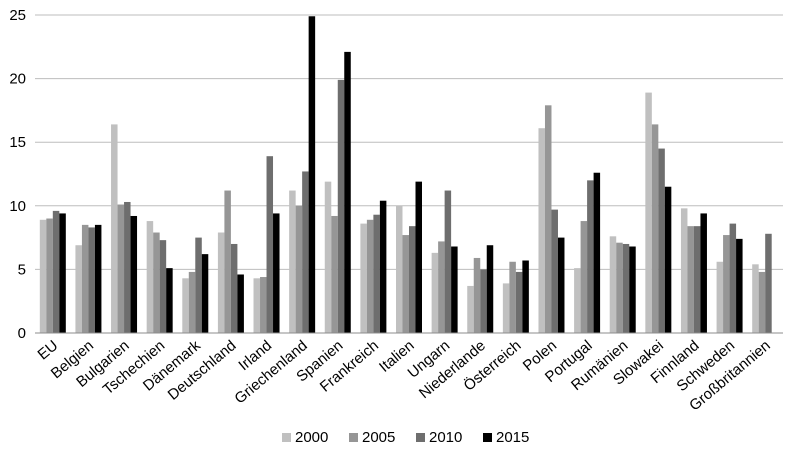 The image size is (800, 467). Describe the element at coordinates (445, 437) in the screenshot. I see `legend-label-2010: 2010` at that location.